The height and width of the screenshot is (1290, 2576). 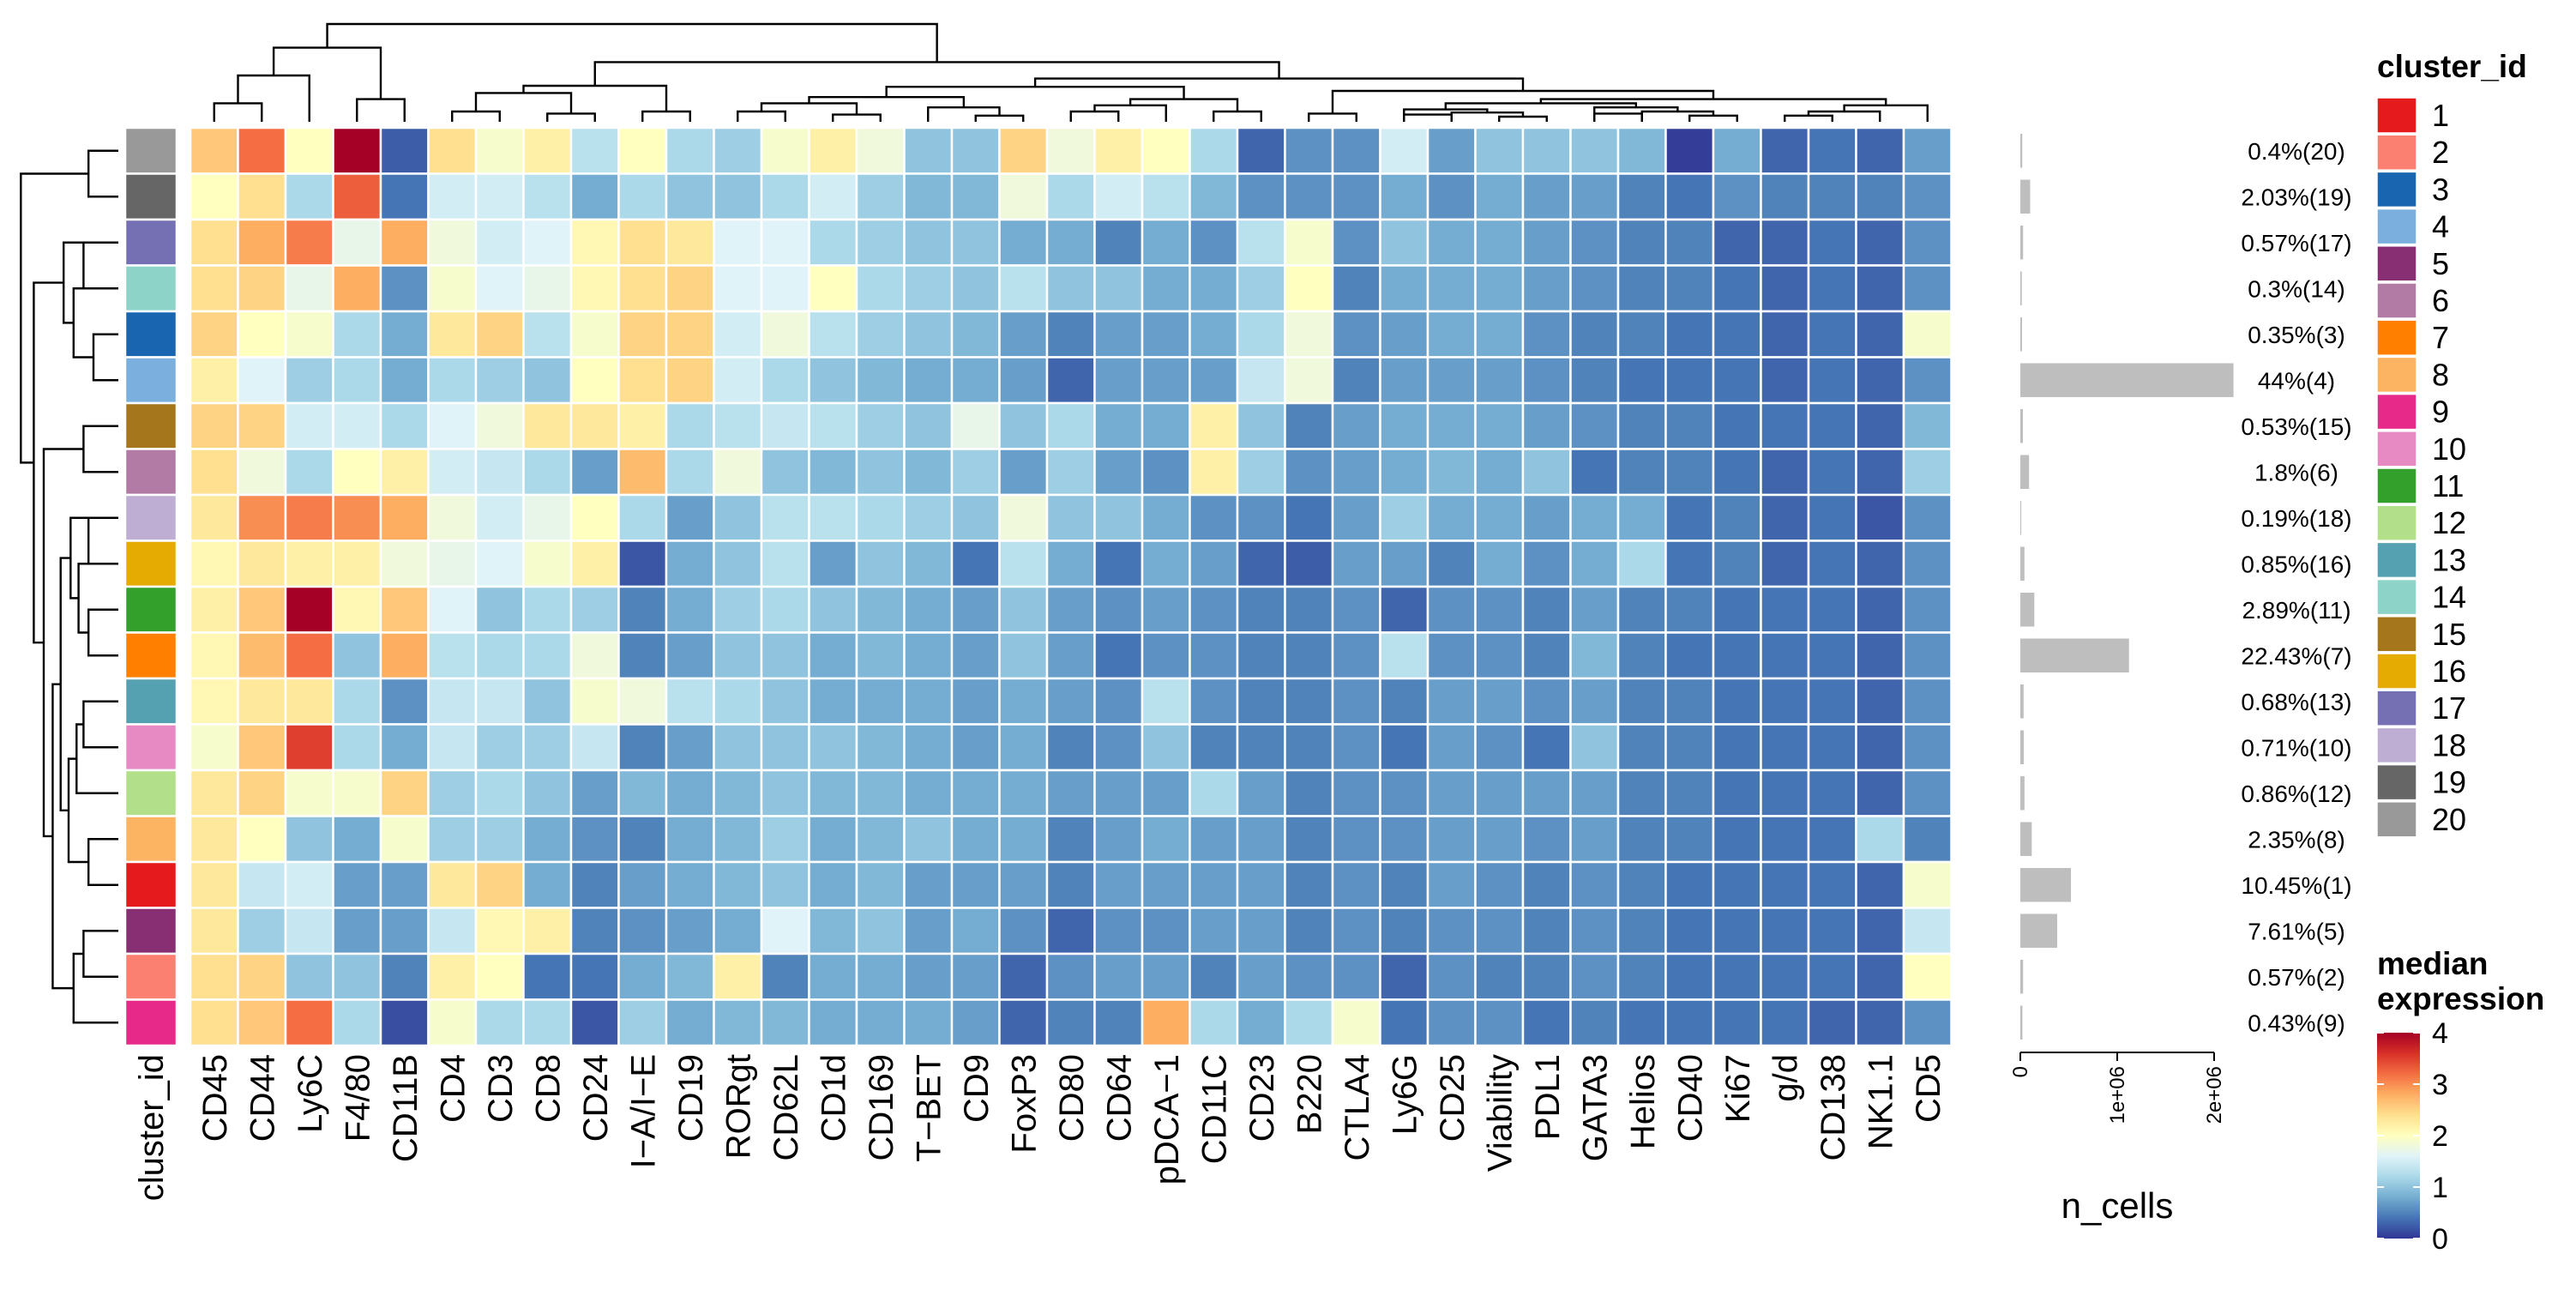 I want to click on cell-18-cd11b, so click(x=404, y=517).